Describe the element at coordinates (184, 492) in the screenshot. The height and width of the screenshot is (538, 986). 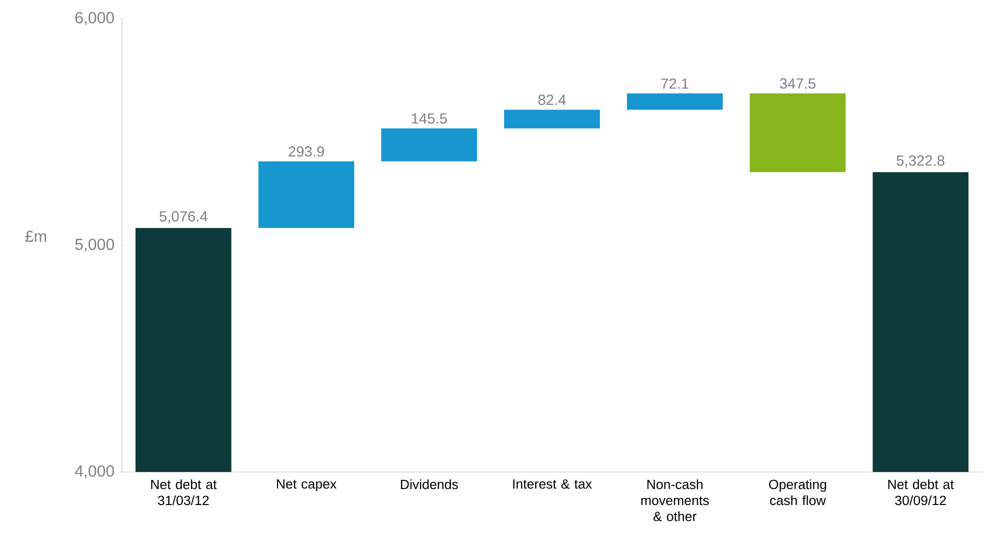
I see `x-tick-label: Net debt at 31/03/12` at that location.